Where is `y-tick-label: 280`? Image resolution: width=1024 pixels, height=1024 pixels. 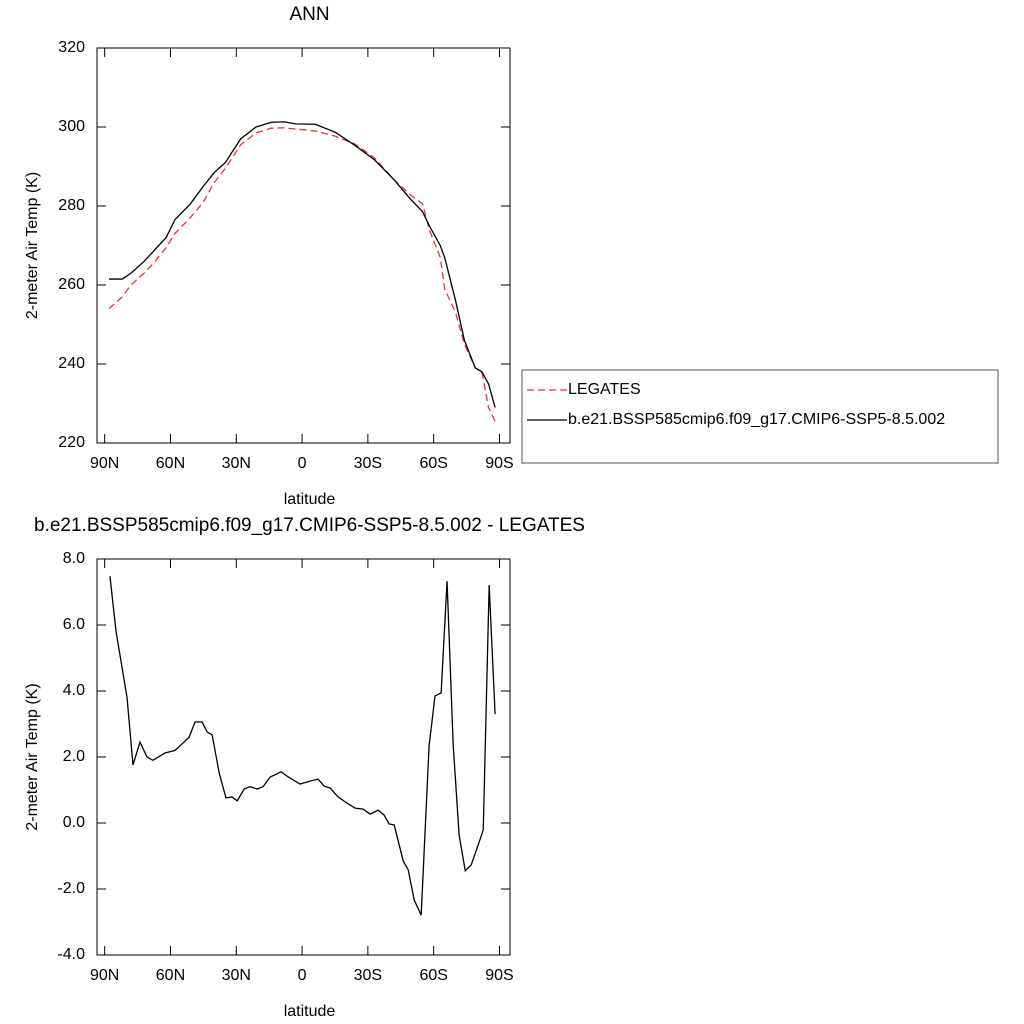
y-tick-label: 280 is located at coordinates (71, 205).